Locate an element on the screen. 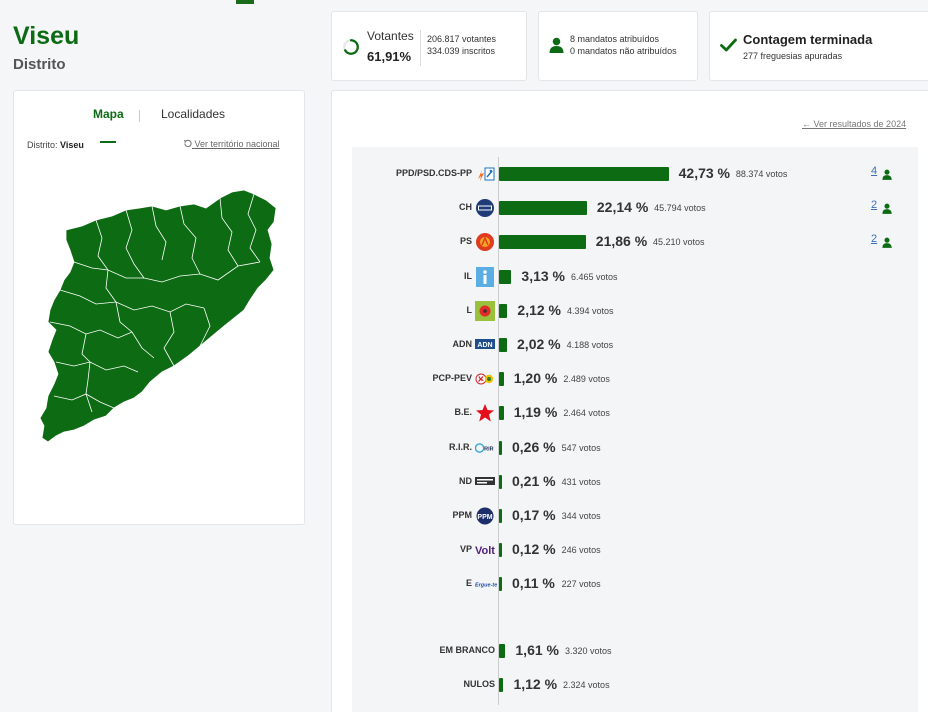 This screenshot has height=712, width=928. active-tab-indicator is located at coordinates (108, 142).